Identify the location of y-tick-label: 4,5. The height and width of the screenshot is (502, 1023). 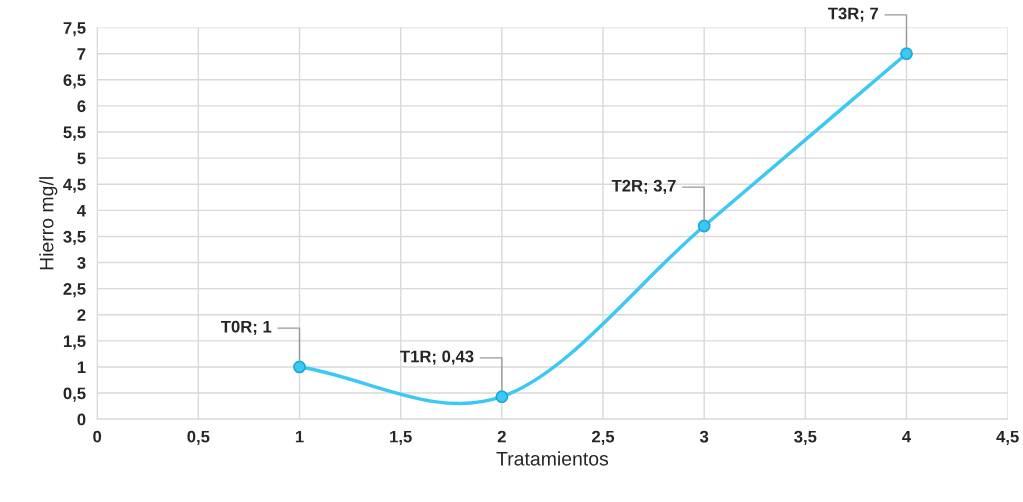
(74, 185).